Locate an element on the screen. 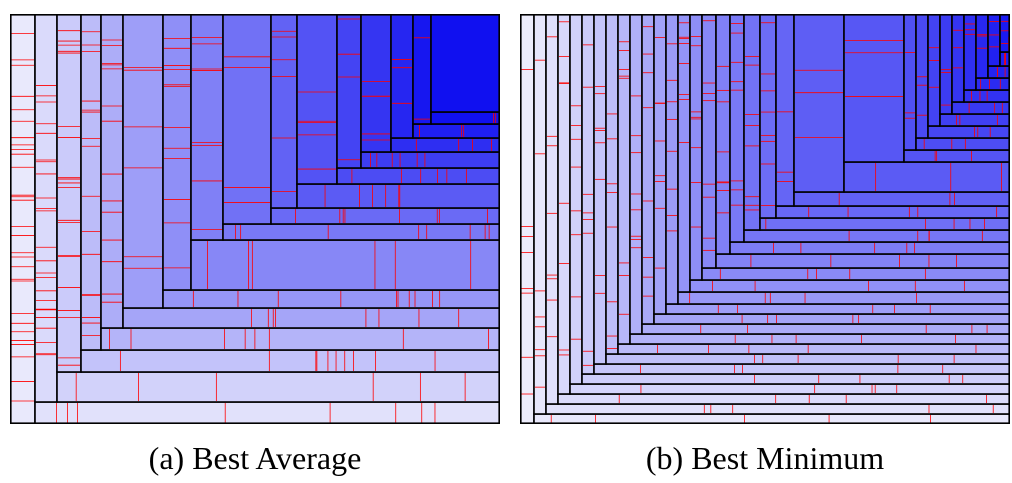 The image size is (1012, 483). treemap-a-core-cell is located at coordinates (465, 63).